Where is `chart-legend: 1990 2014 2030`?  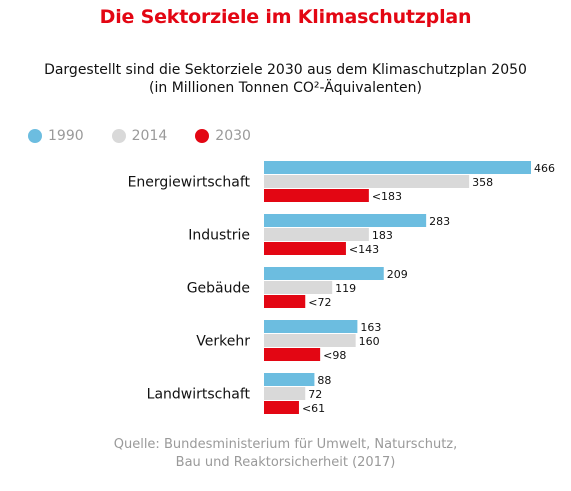
chart-legend: 1990 2014 2030 is located at coordinates (153, 136).